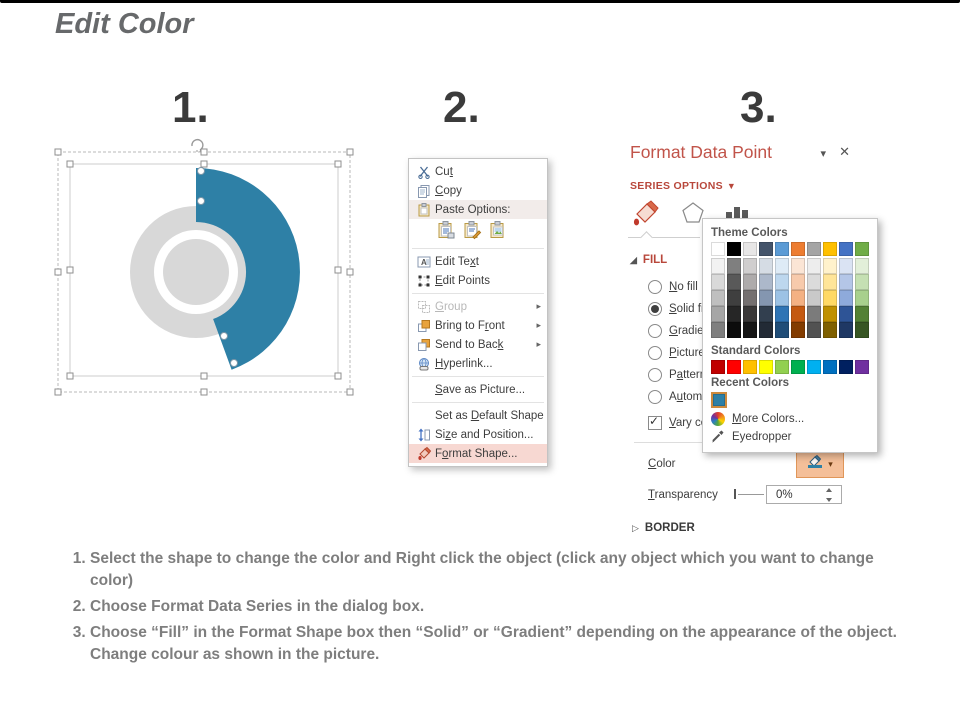 This screenshot has width=960, height=720. Describe the element at coordinates (248, 269) in the screenshot. I see `donut-highlight-arc` at that location.